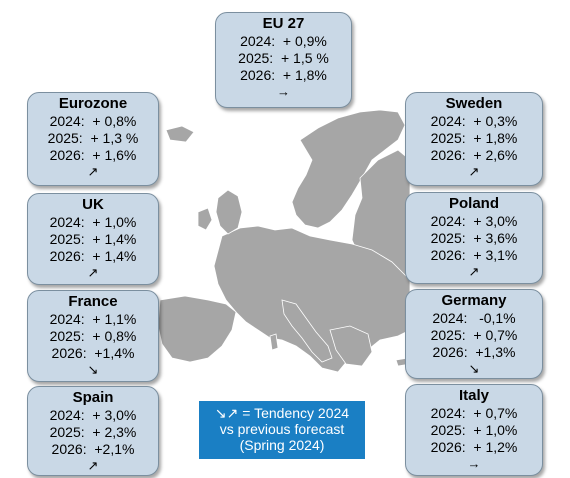 This screenshot has width=570, height=478. I want to click on france-2025: 2025: + 0,8%, so click(93, 336).